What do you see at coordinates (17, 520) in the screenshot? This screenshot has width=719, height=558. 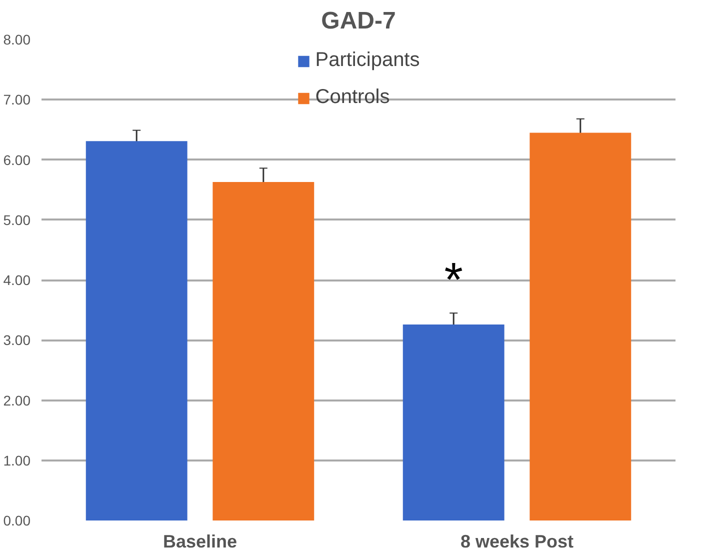 I see `y-tick-label: 0.00` at bounding box center [17, 520].